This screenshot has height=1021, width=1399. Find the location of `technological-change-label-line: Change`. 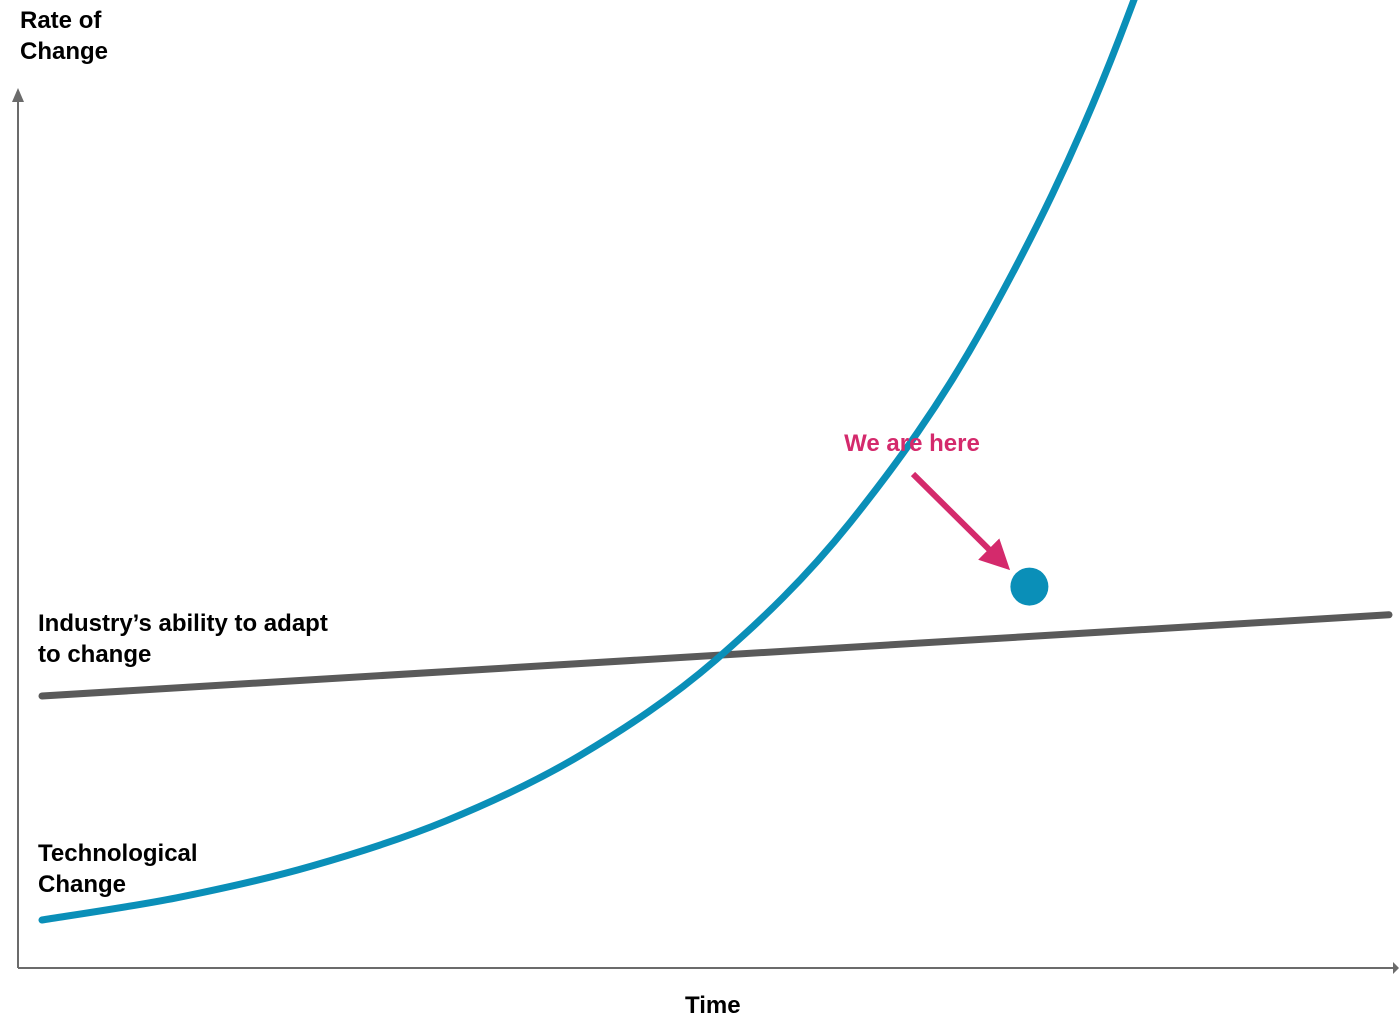

technological-change-label-line: Change is located at coordinates (82, 884).